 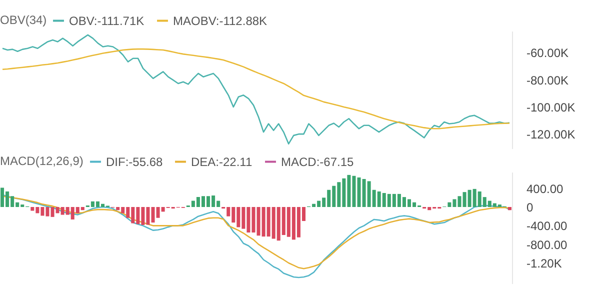 I want to click on y-tick-label: -1.20K, so click(x=544, y=263).